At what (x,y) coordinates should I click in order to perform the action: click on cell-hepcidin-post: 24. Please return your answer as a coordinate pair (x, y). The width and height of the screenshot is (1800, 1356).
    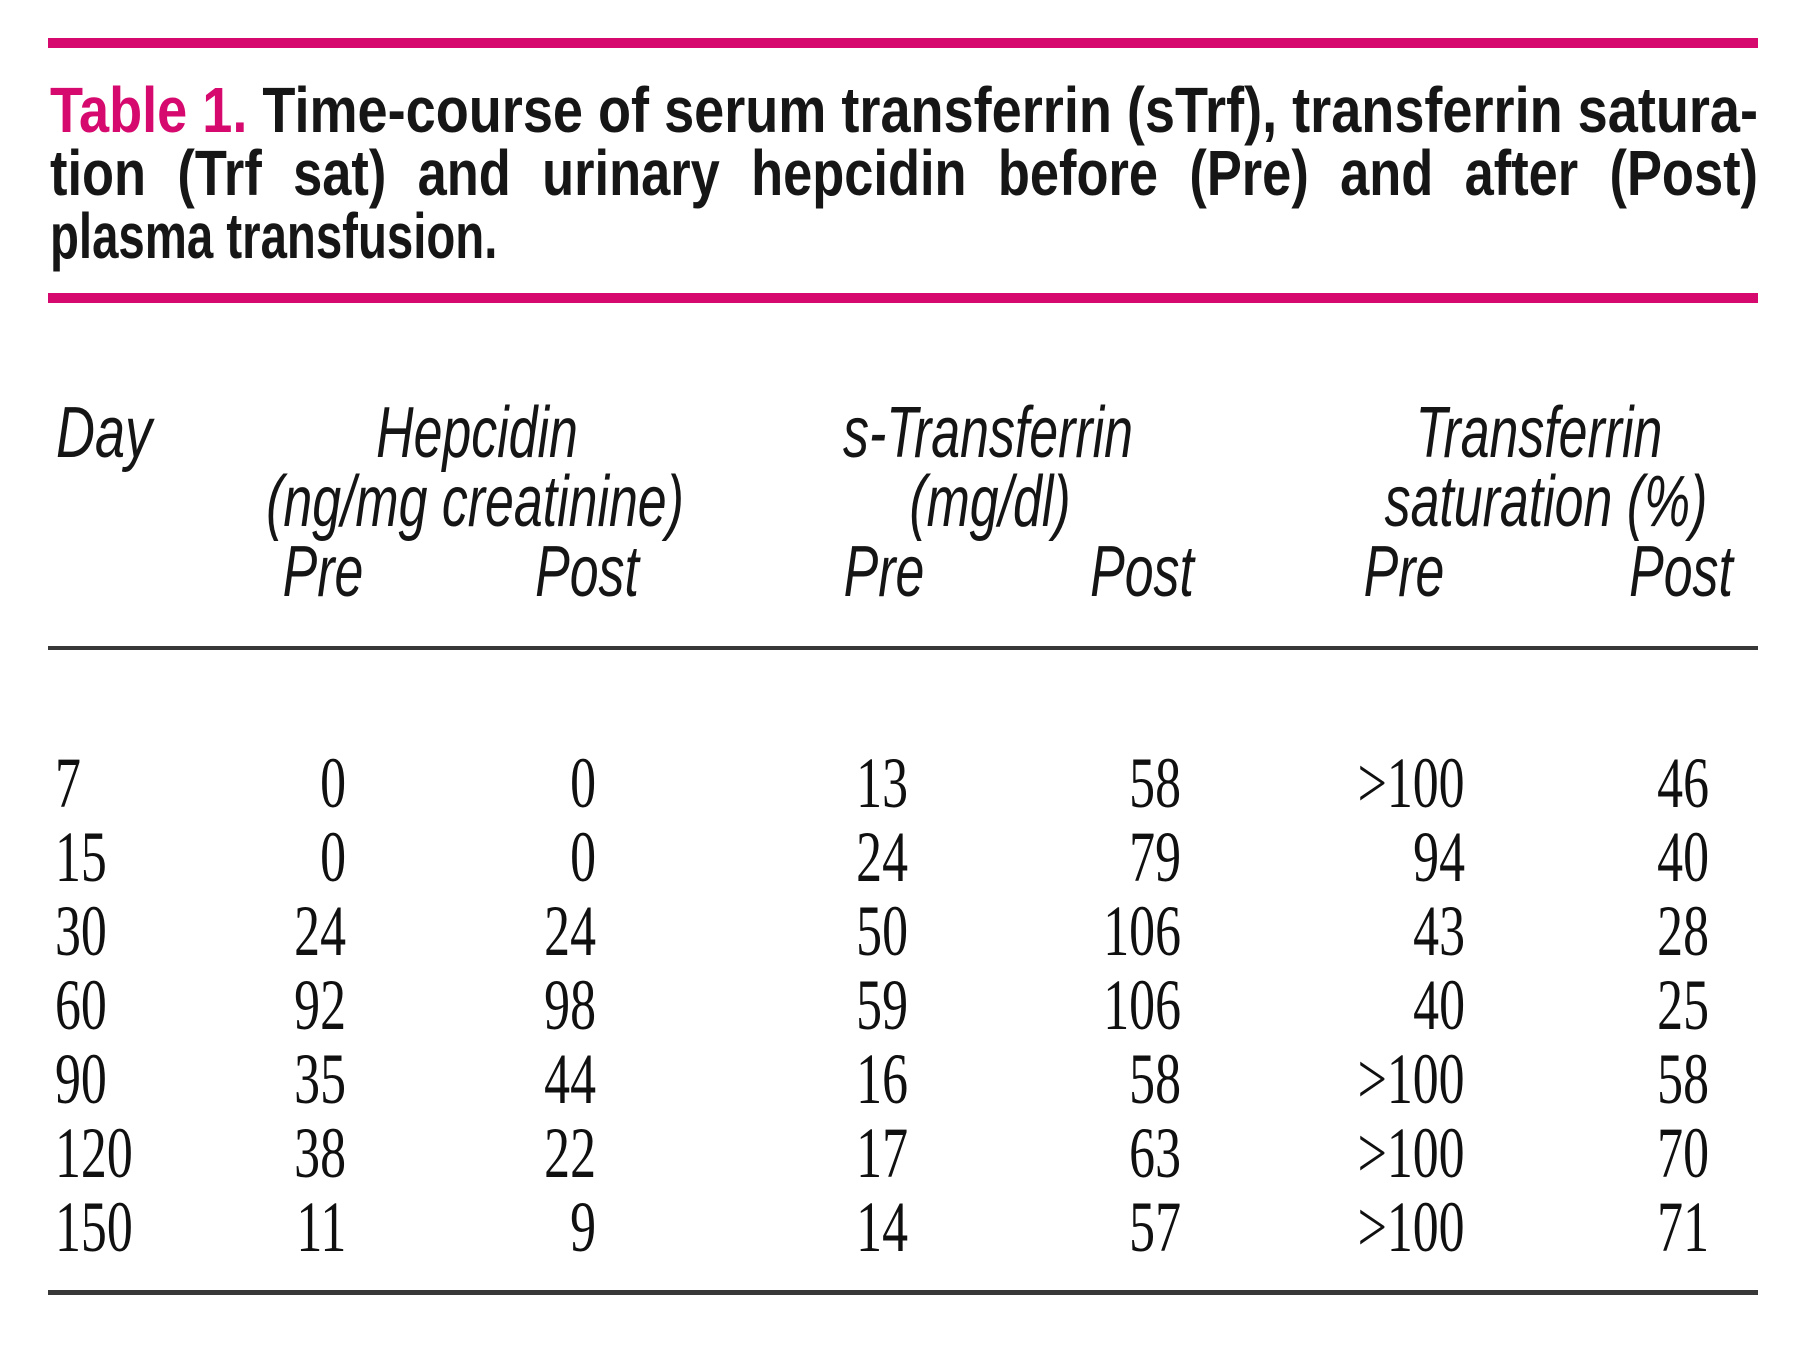
    Looking at the image, I should click on (570, 931).